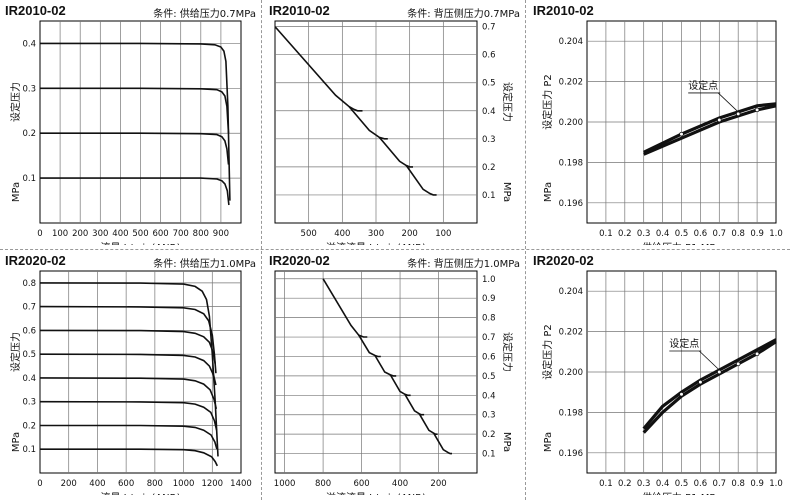 This screenshot has height=500, width=790. What do you see at coordinates (489, 299) in the screenshot?
I see `y-tick-label: 0.9` at bounding box center [489, 299].